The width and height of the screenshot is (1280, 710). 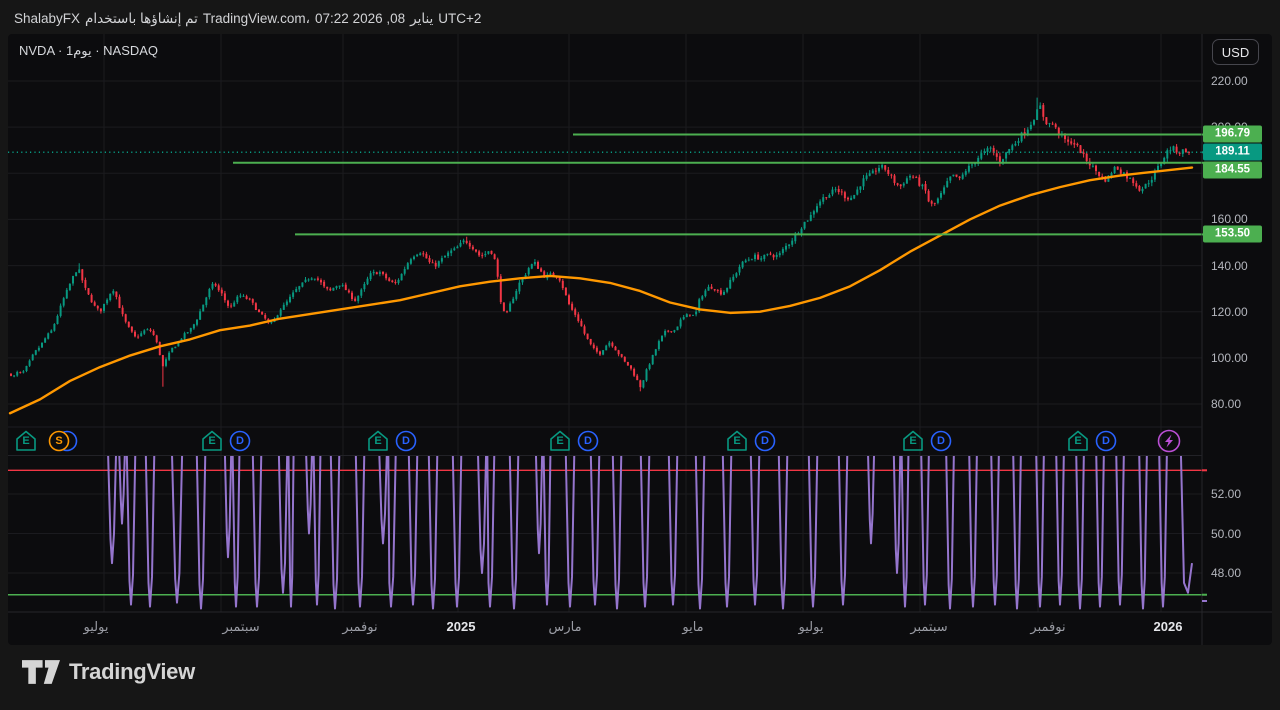 What do you see at coordinates (605, 628) in the screenshot?
I see `time-axis` at bounding box center [605, 628].